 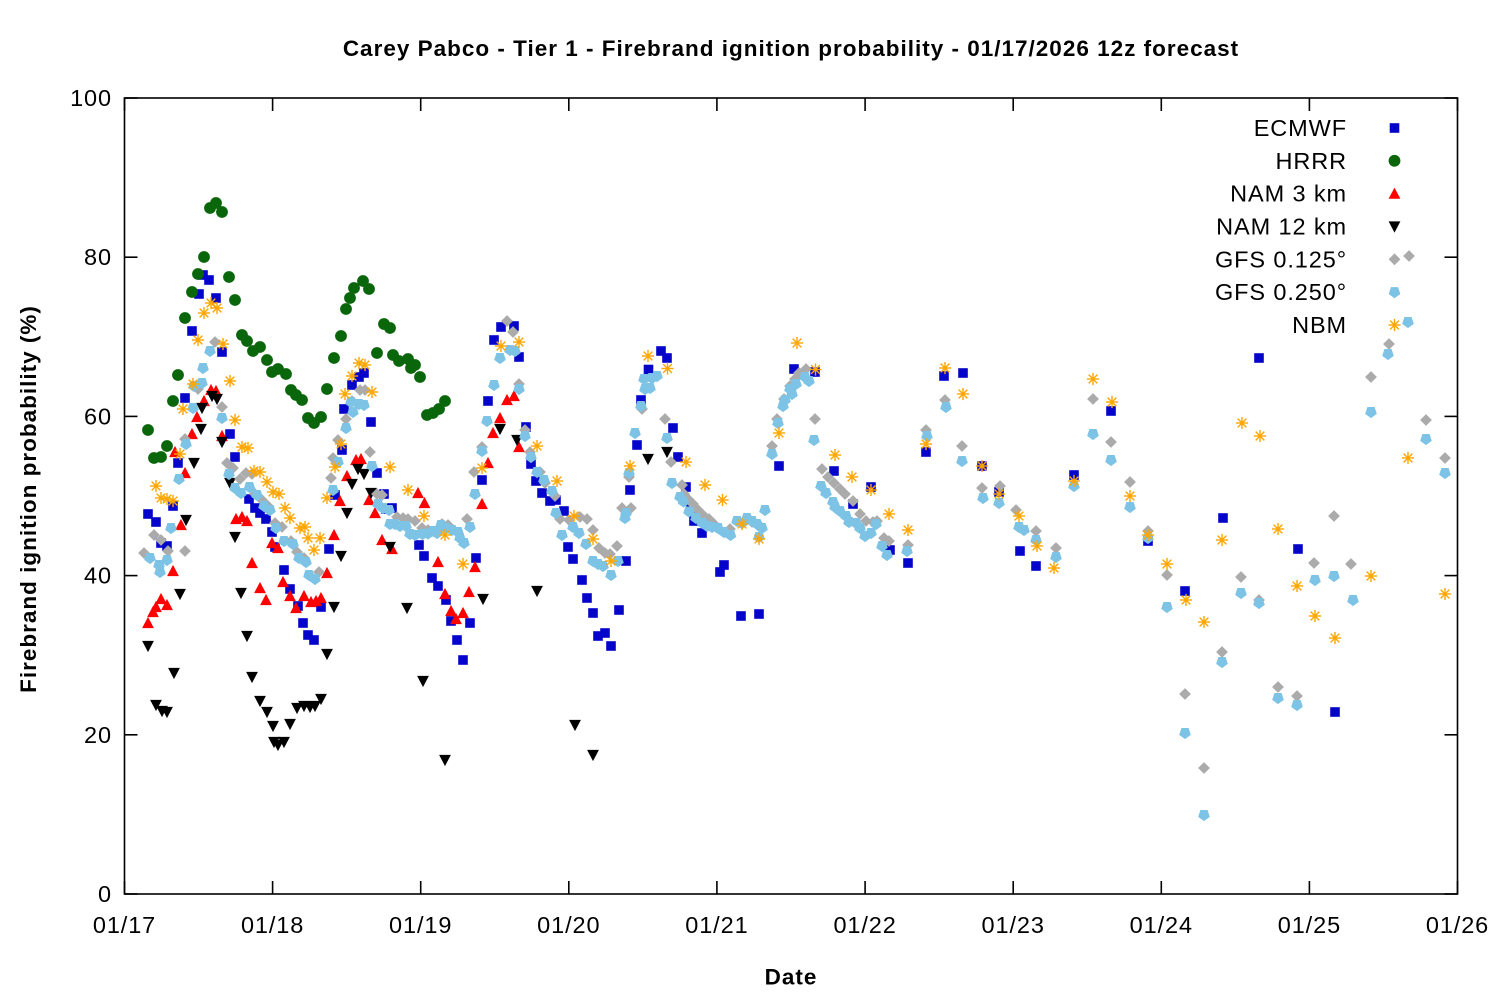 What do you see at coordinates (105, 894) in the screenshot?
I see `svg-text: 0` at bounding box center [105, 894].